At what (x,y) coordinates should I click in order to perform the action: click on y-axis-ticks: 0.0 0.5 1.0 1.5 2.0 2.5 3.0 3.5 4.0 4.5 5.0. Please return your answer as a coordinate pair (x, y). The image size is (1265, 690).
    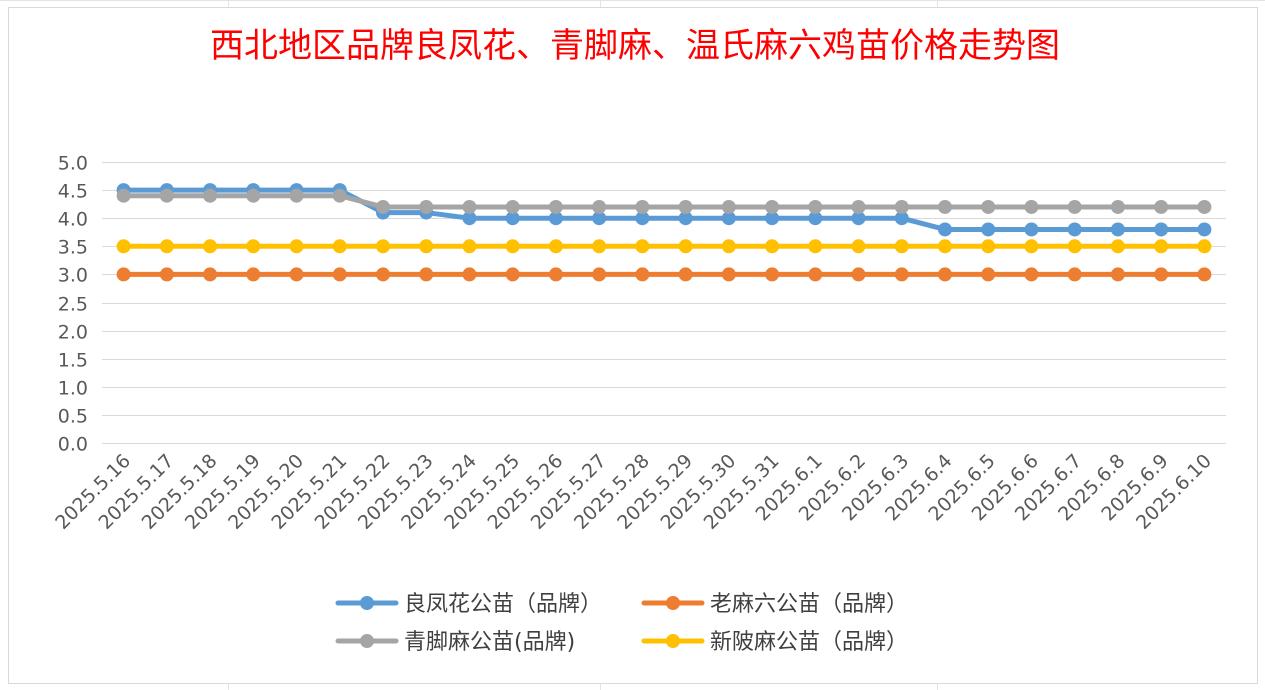
    Looking at the image, I should click on (73, 304).